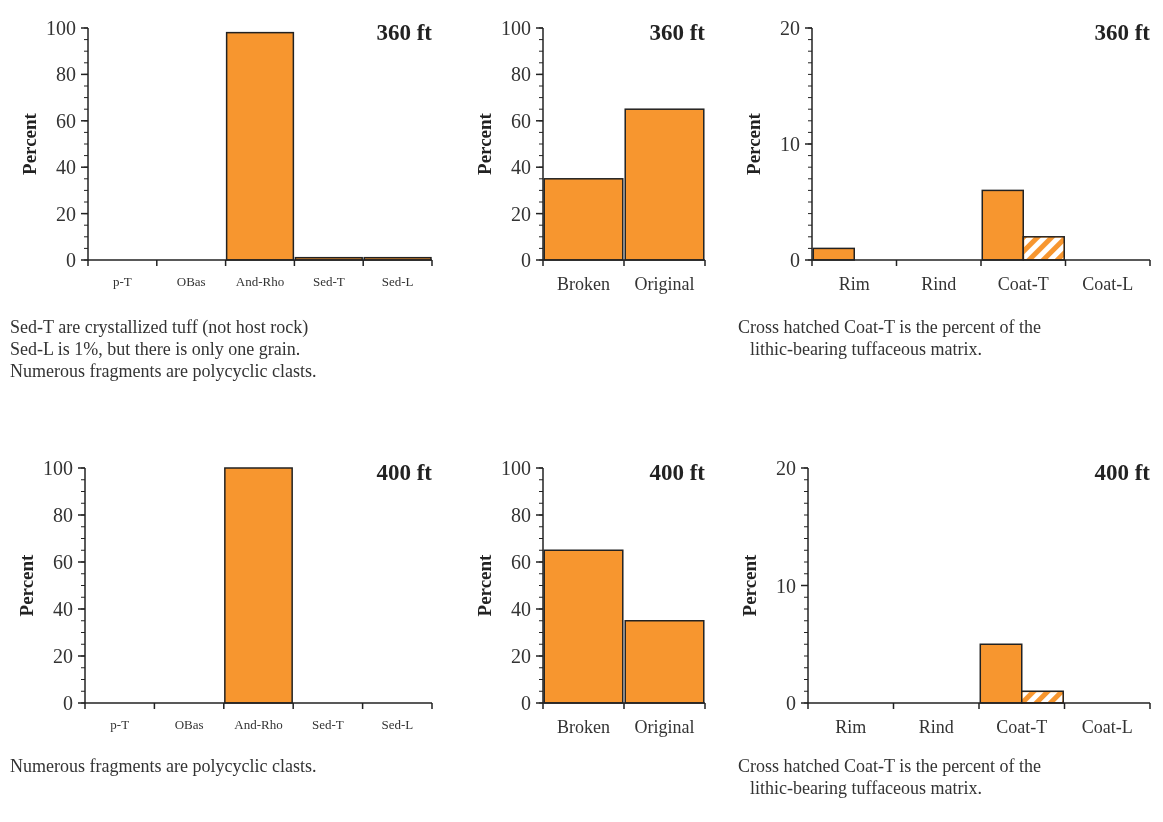  I want to click on text: Sed-T are crystallized tuff (not host rock), so click(159, 327).